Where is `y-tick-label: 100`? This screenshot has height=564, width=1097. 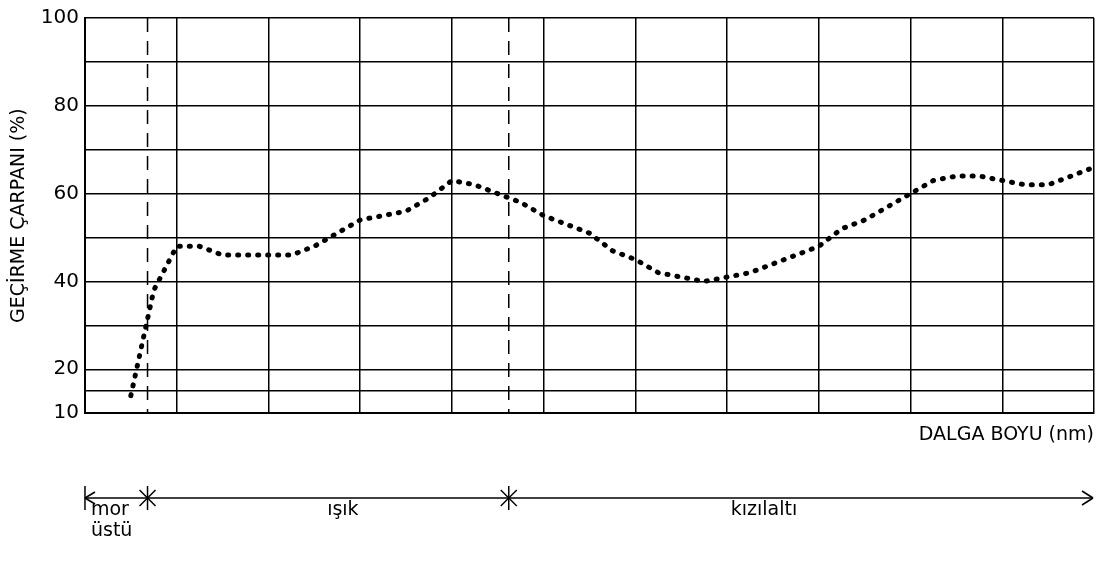 y-tick-label: 100 is located at coordinates (59, 16).